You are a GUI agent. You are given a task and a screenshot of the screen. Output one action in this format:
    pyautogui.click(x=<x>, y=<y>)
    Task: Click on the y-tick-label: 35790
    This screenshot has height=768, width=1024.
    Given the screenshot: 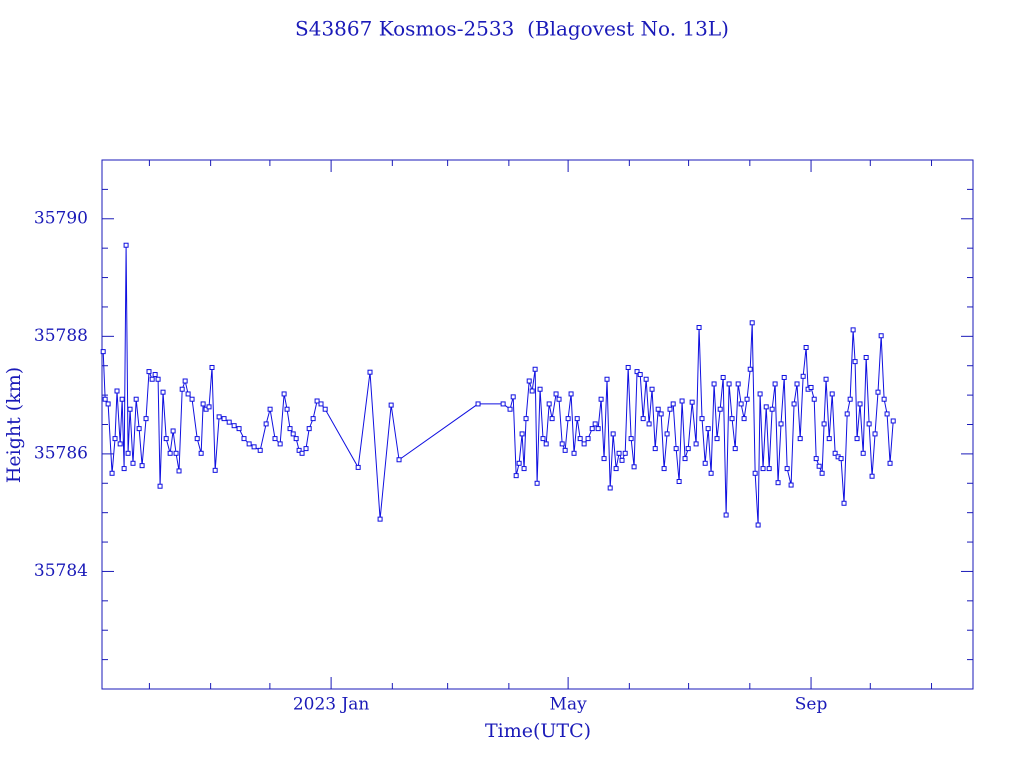 What is the action you would take?
    pyautogui.click(x=61, y=218)
    